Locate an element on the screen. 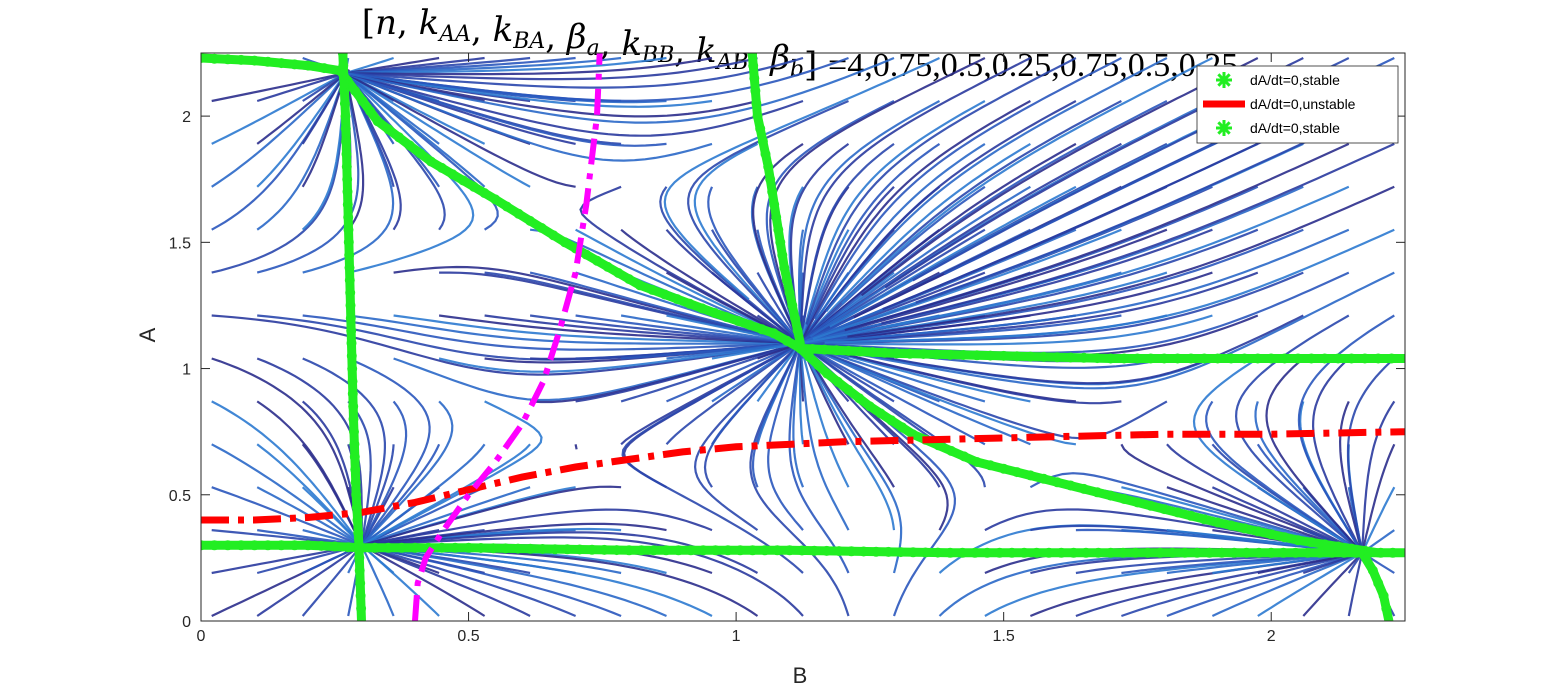 The image size is (1548, 697). y-tick-label: 0.5 is located at coordinates (180, 496).